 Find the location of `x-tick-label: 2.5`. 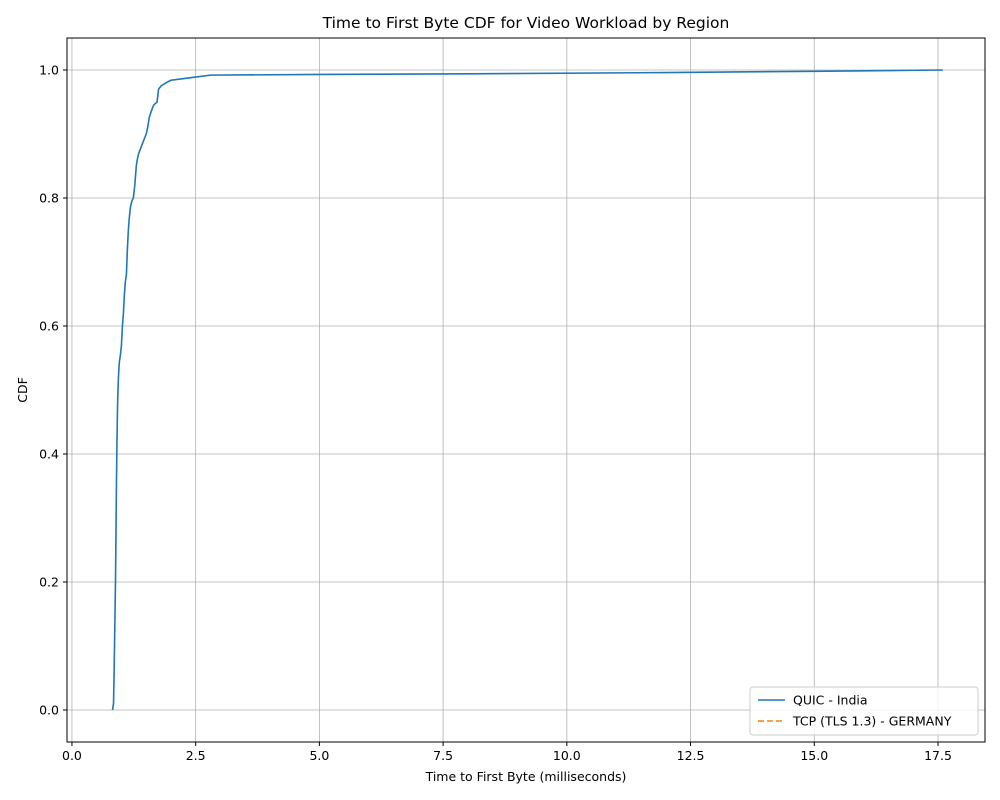

x-tick-label: 2.5 is located at coordinates (196, 755).